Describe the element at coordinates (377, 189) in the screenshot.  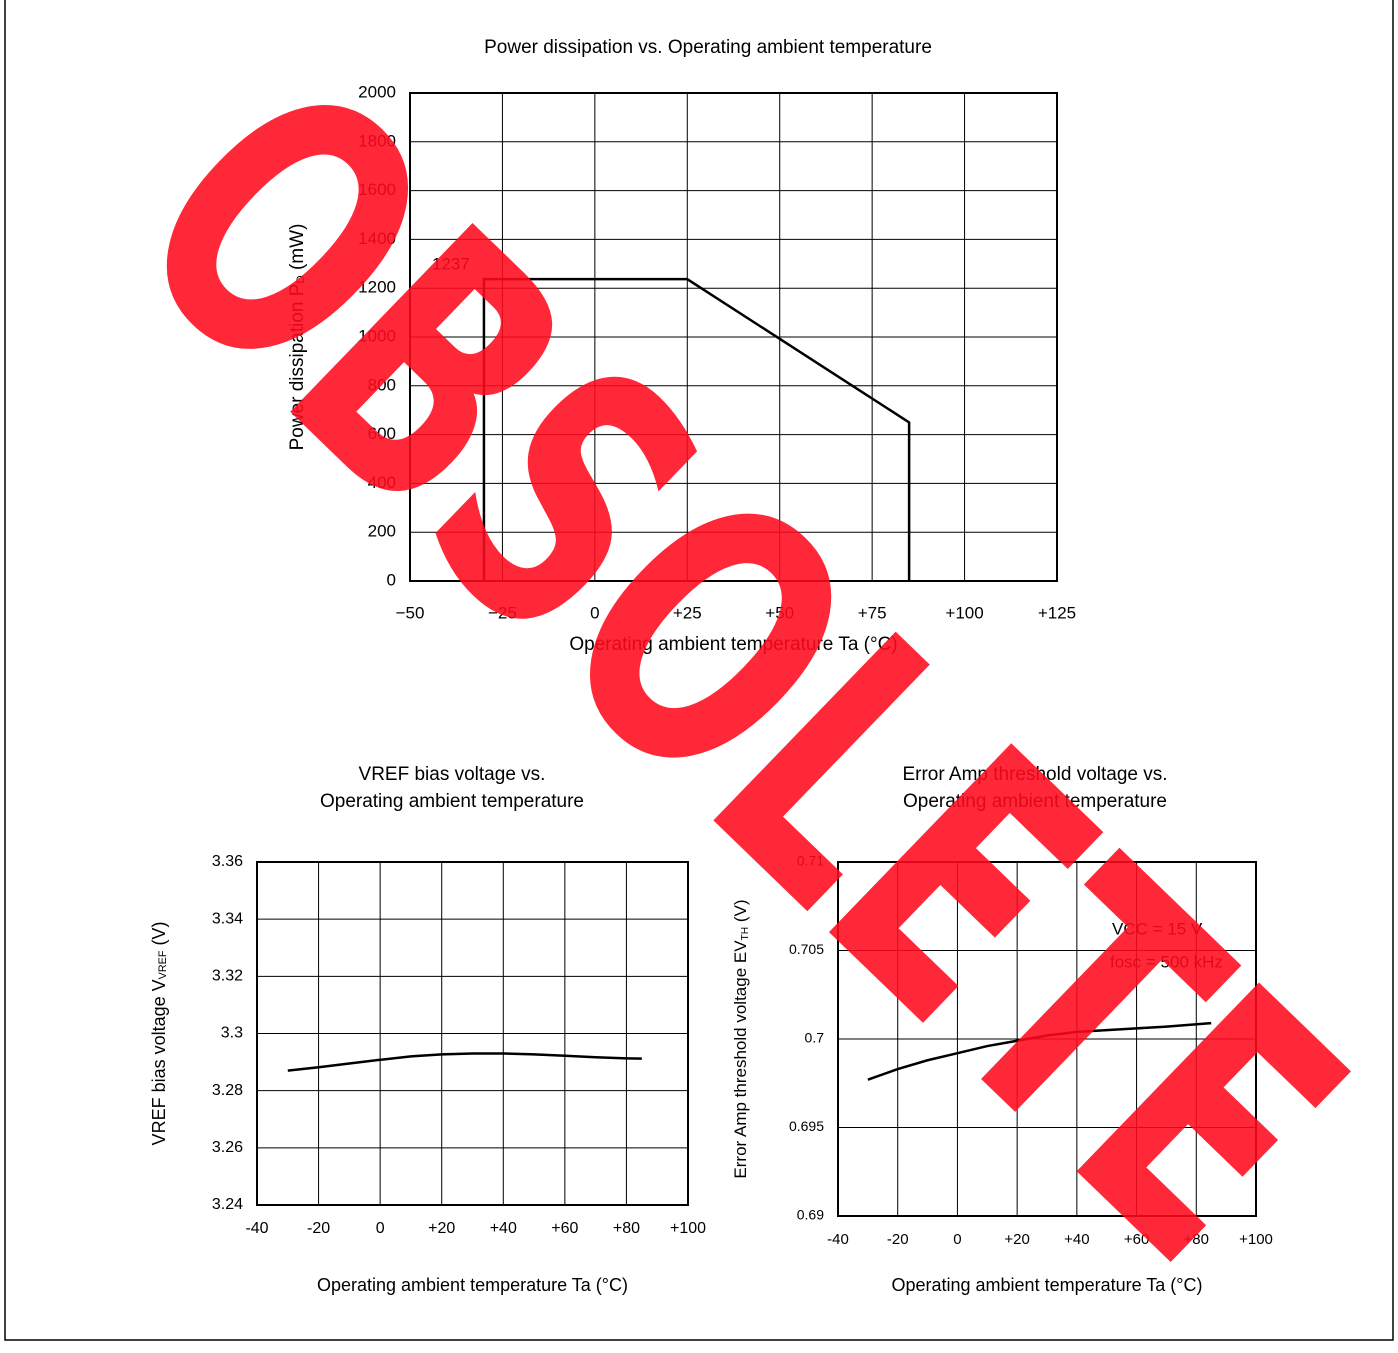
I see `y-tick-label: 1600` at that location.